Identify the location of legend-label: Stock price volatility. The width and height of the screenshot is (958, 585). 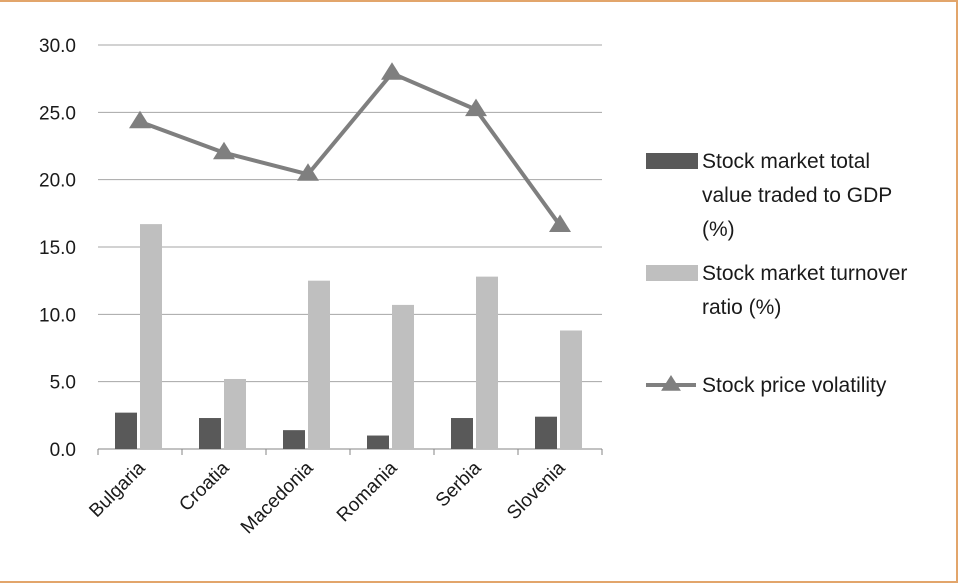
(794, 385).